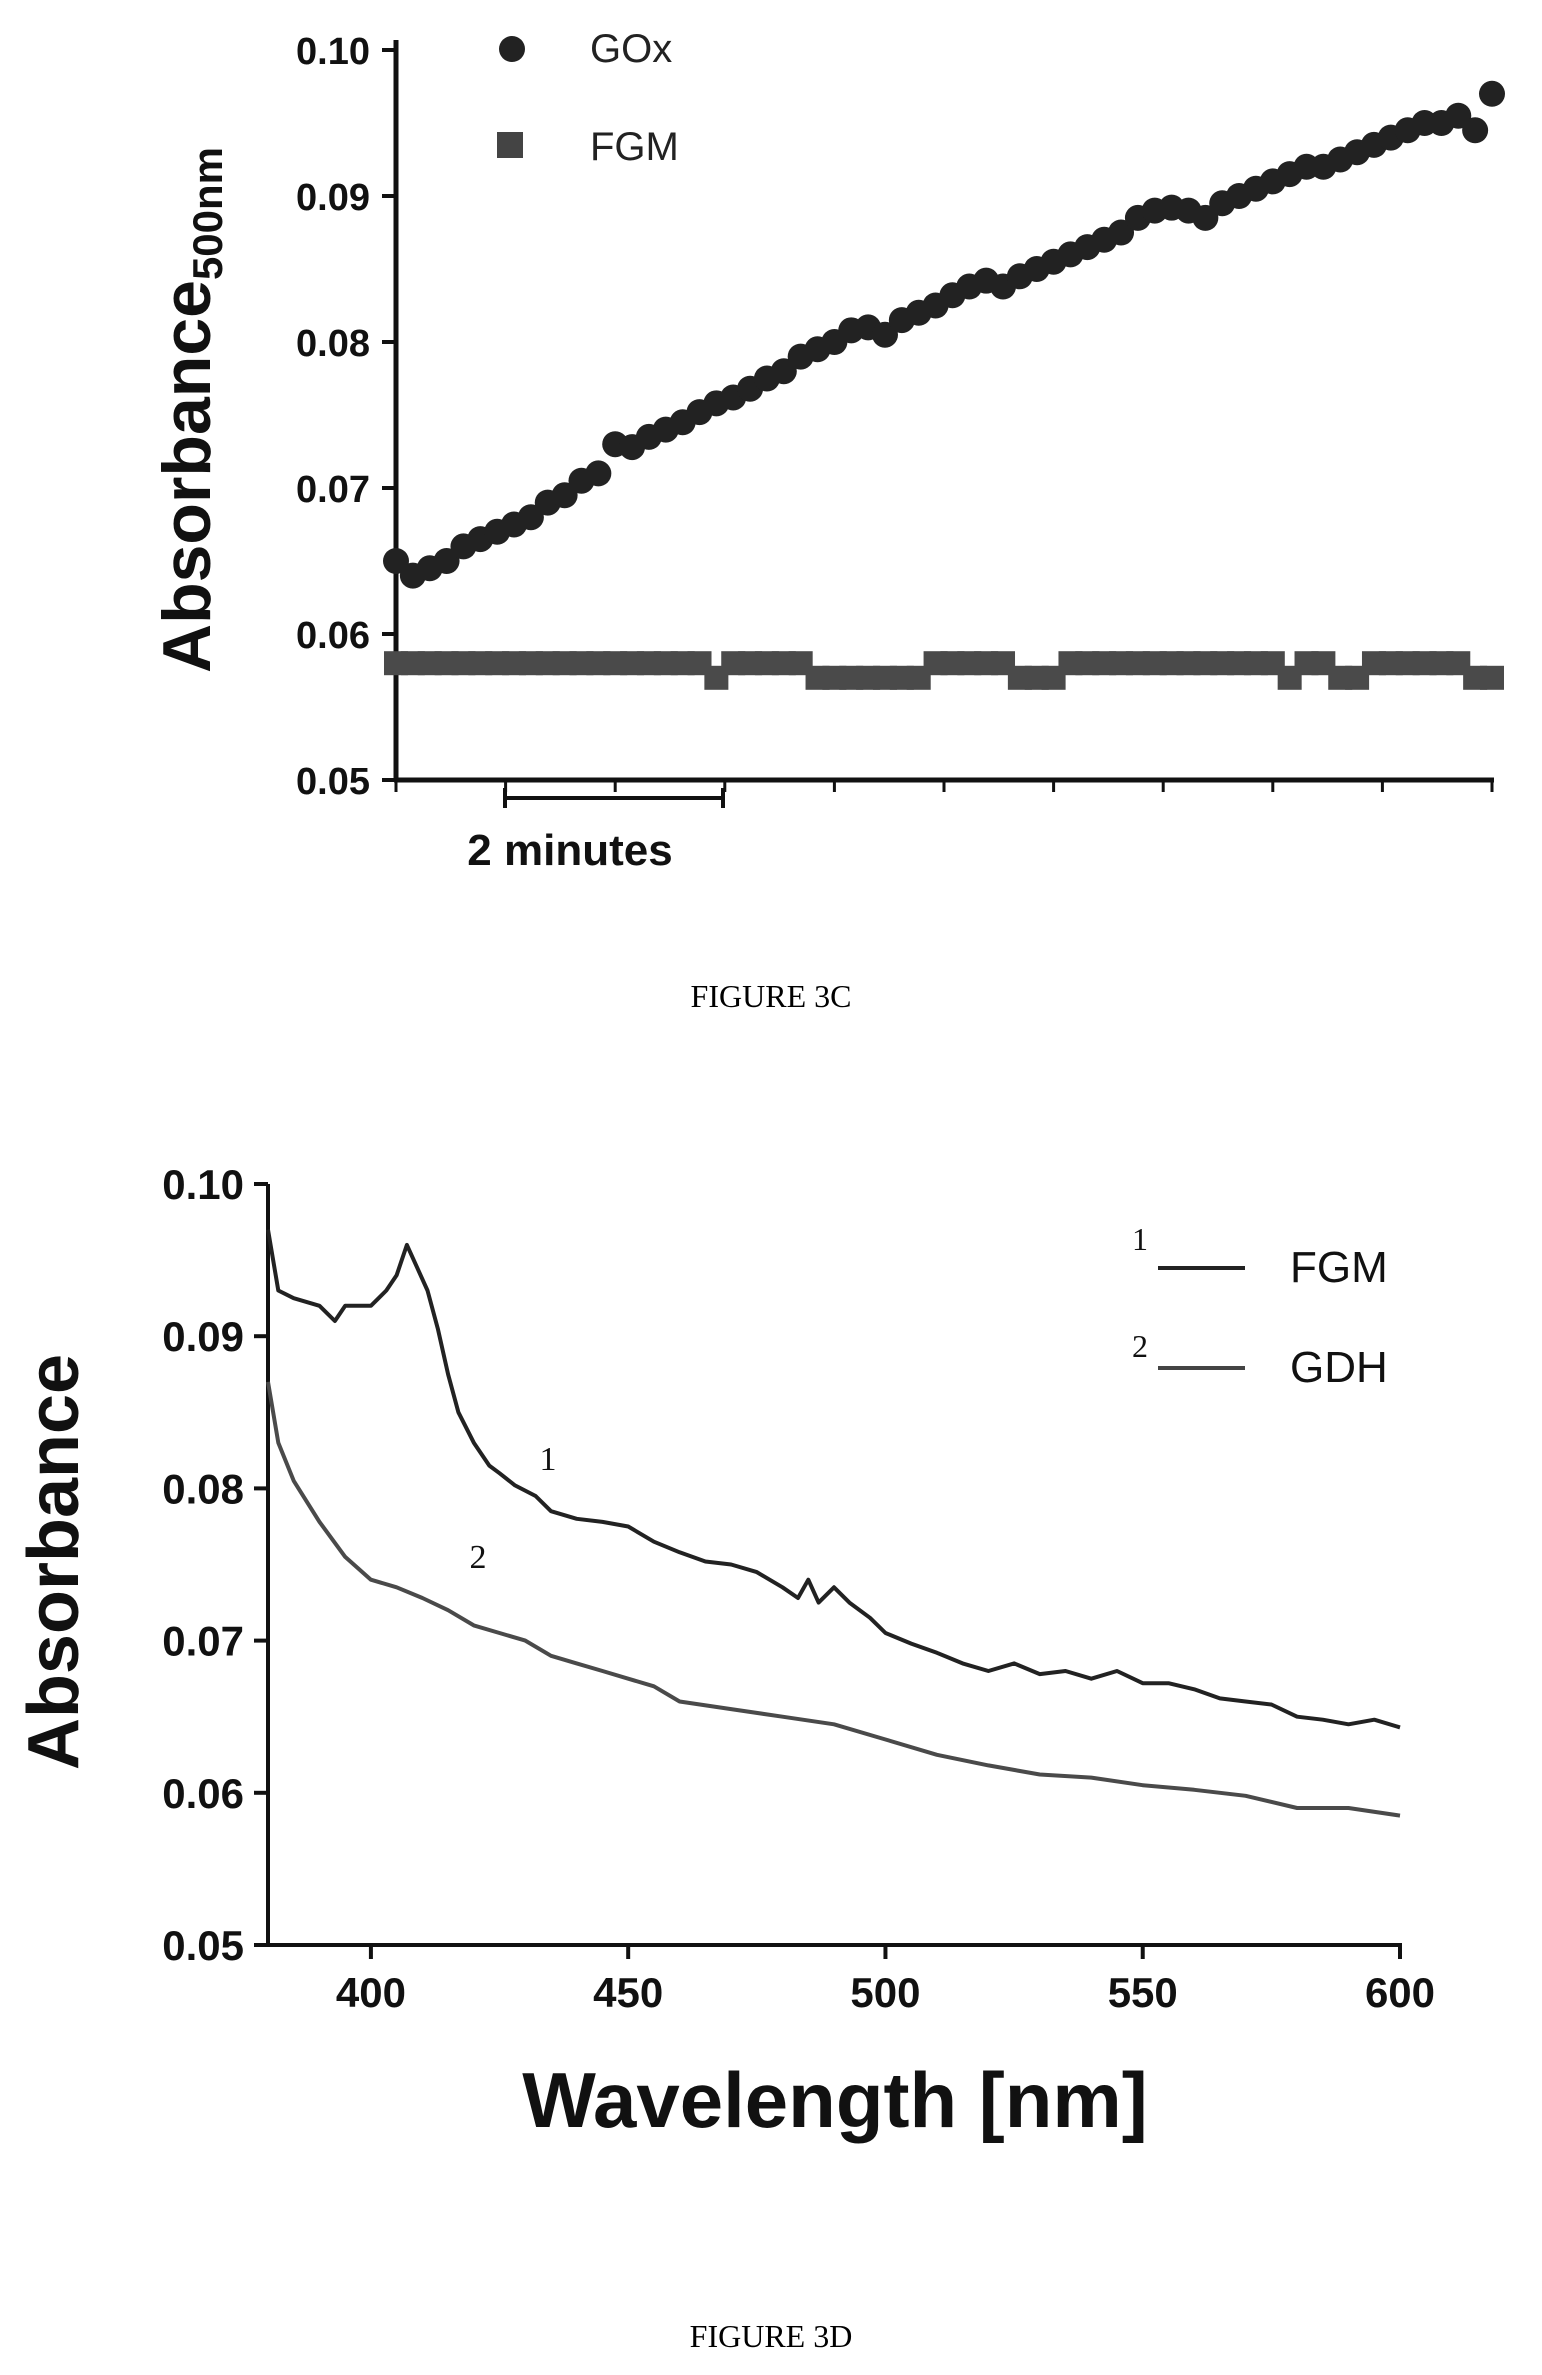 The height and width of the screenshot is (2375, 1542). What do you see at coordinates (885, 1992) in the screenshot?
I see `x-tick-label: 500` at bounding box center [885, 1992].